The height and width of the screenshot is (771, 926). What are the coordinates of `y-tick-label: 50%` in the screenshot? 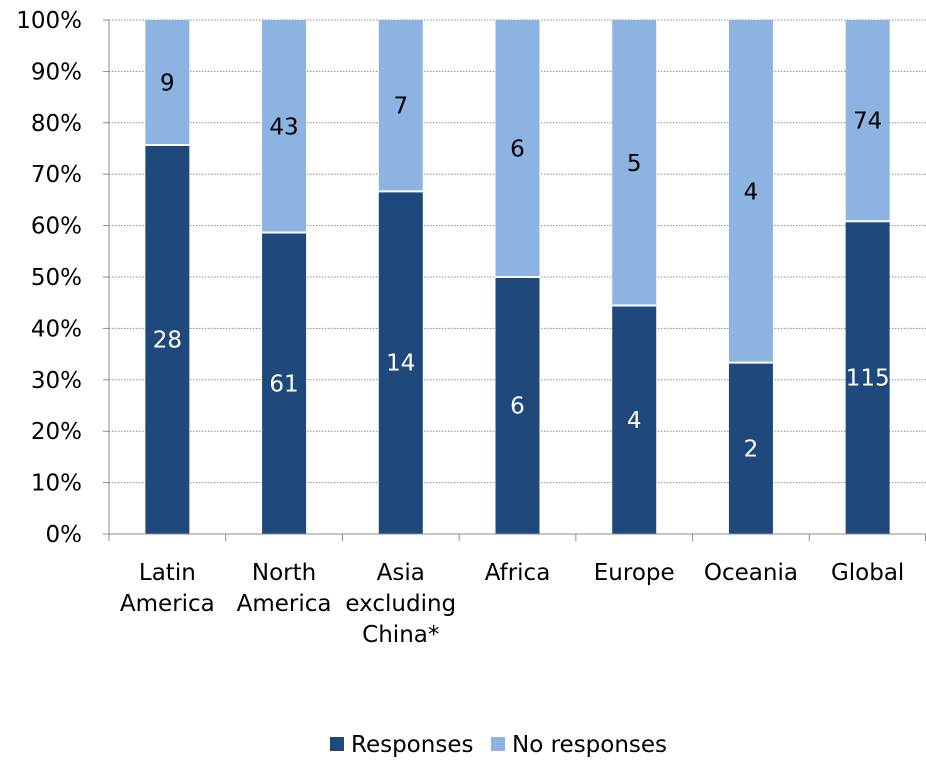 It's located at (56, 278).